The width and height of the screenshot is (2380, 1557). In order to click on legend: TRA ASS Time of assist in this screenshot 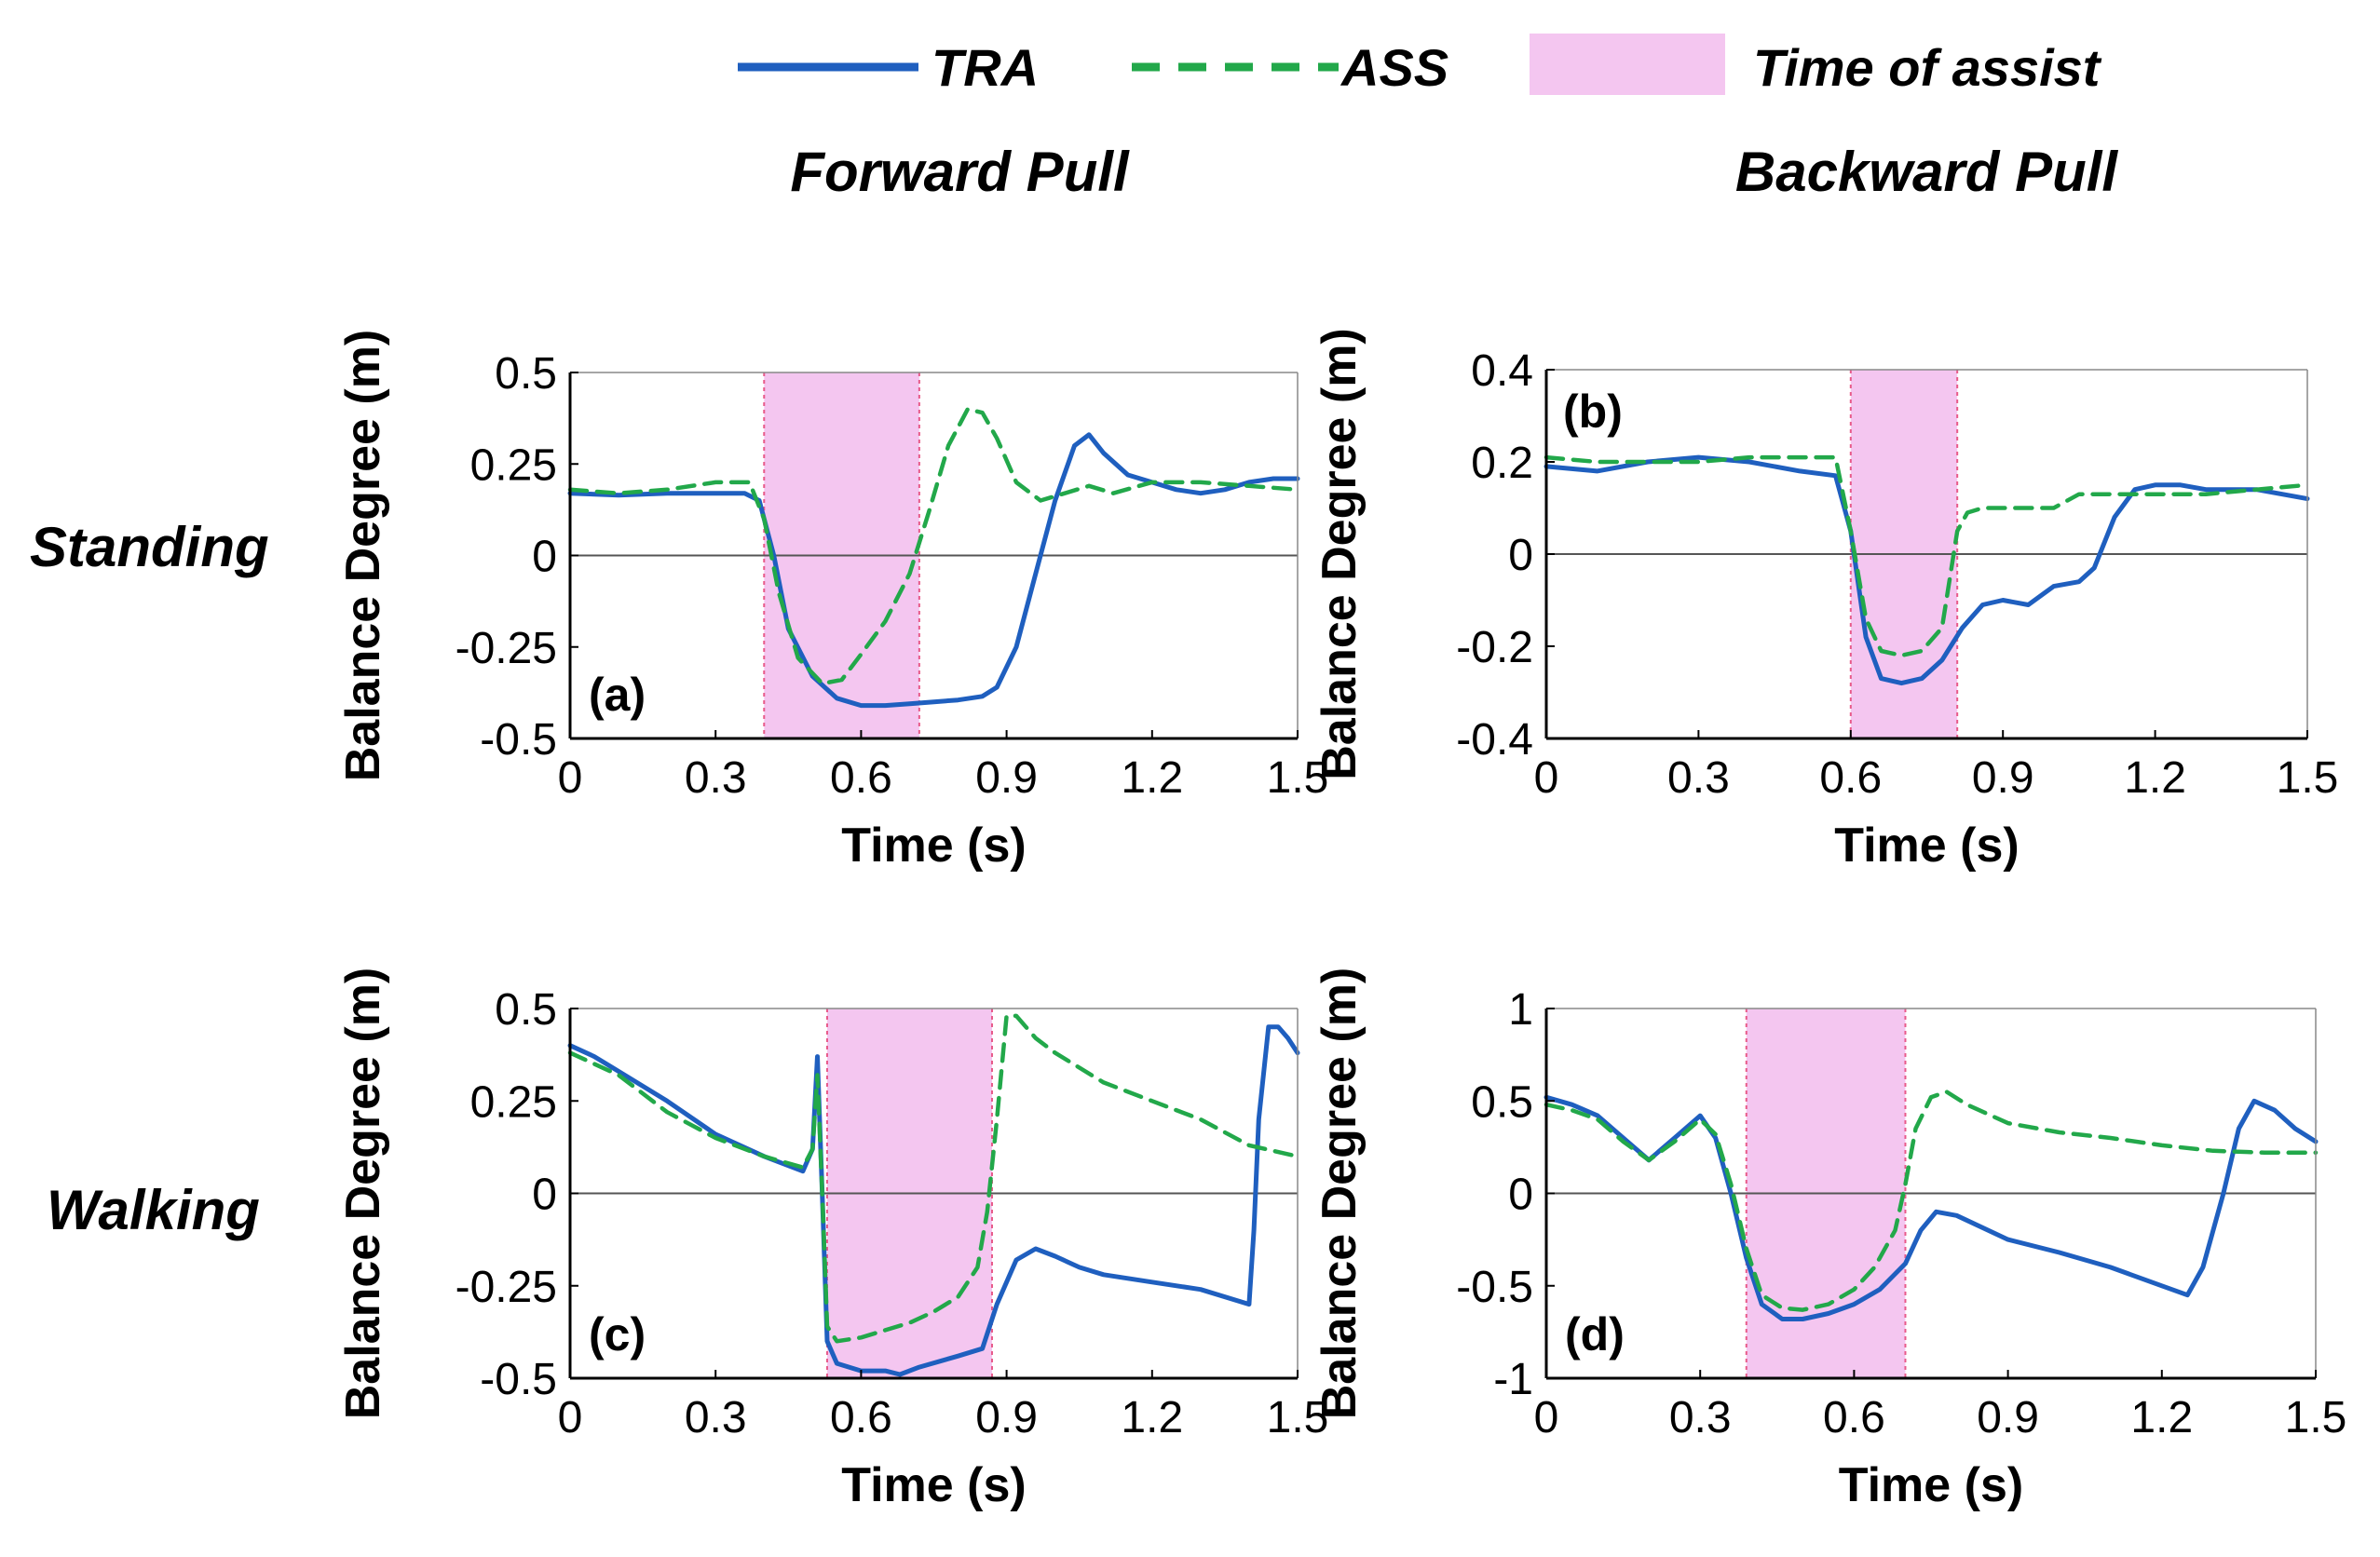, I will do `click(1420, 66)`.